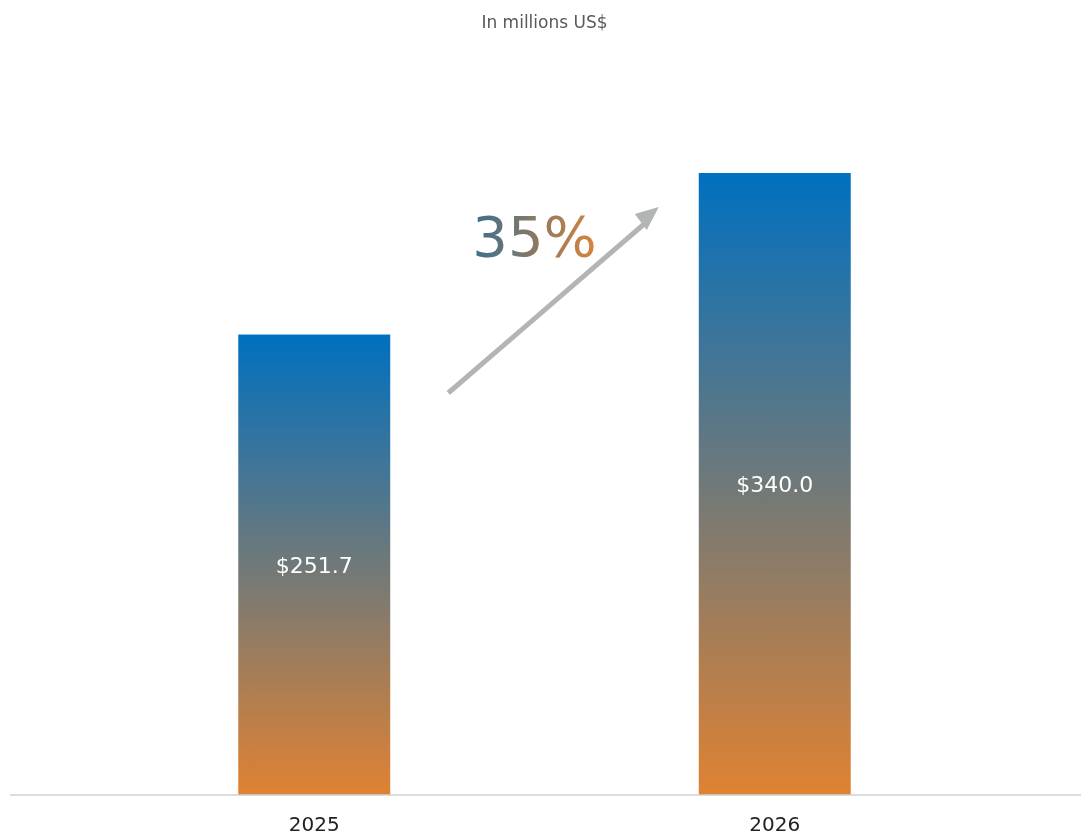 Image resolution: width=1089 pixels, height=840 pixels. What do you see at coordinates (314, 565) in the screenshot?
I see `data-label: $251.7` at bounding box center [314, 565].